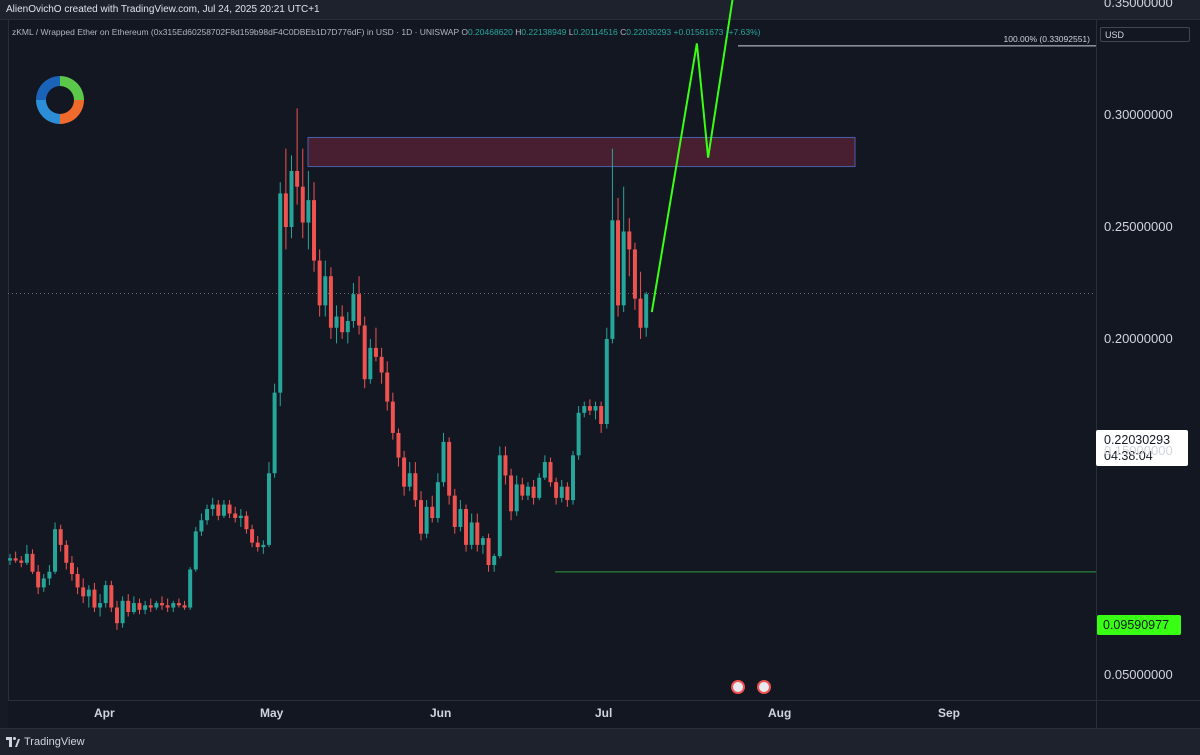 The height and width of the screenshot is (755, 1200). I want to click on month-label: May, so click(272, 713).